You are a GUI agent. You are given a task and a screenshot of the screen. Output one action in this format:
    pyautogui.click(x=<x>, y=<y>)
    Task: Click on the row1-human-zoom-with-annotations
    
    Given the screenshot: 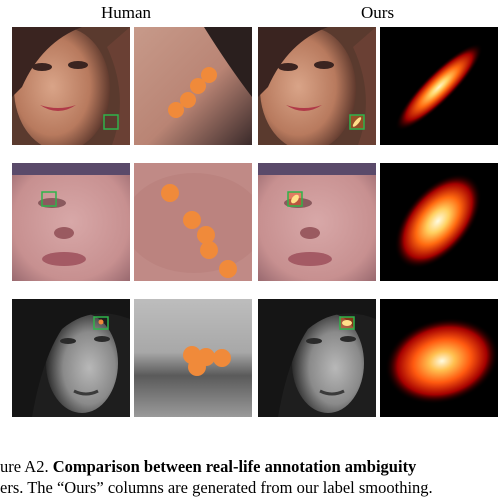 What is the action you would take?
    pyautogui.click(x=193, y=86)
    